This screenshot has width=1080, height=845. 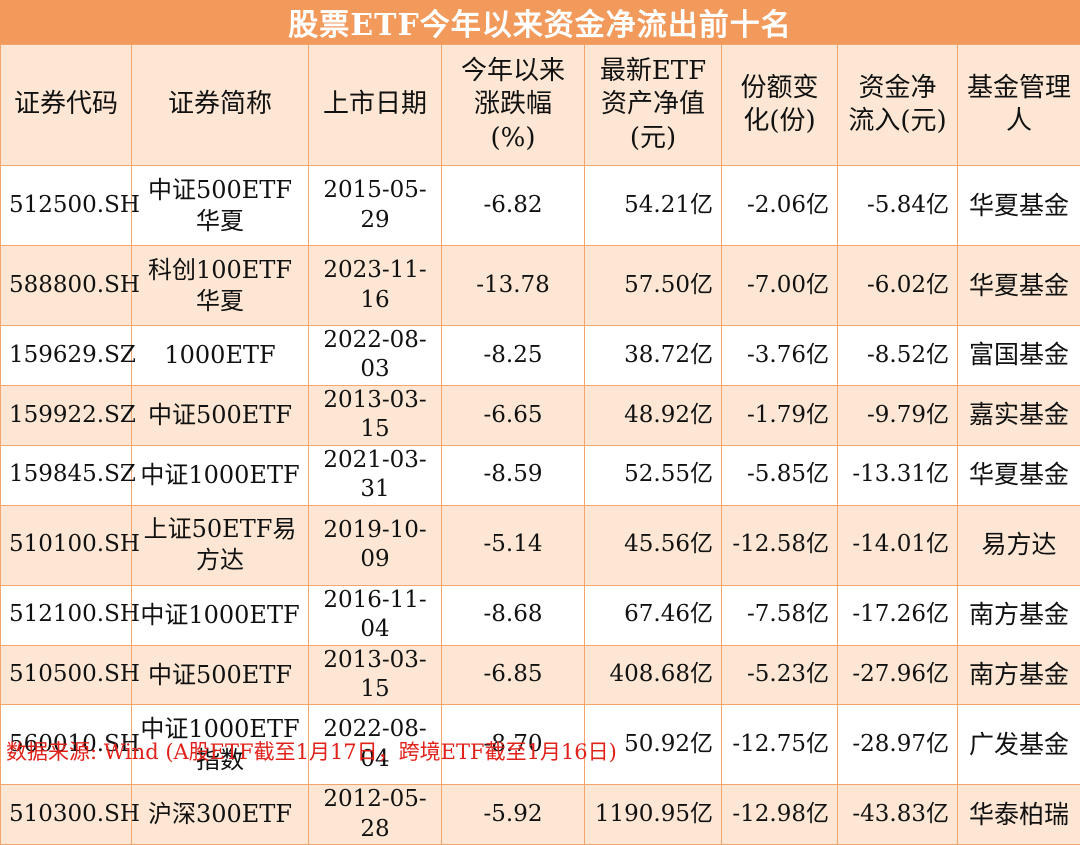 What do you see at coordinates (513, 206) in the screenshot?
I see `cell-change: -6.82` at bounding box center [513, 206].